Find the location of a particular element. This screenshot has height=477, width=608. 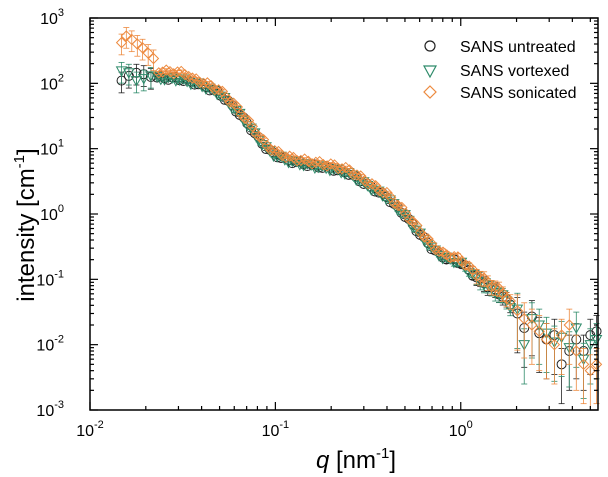

y-tick-label: 10¹ is located at coordinates (52, 148).